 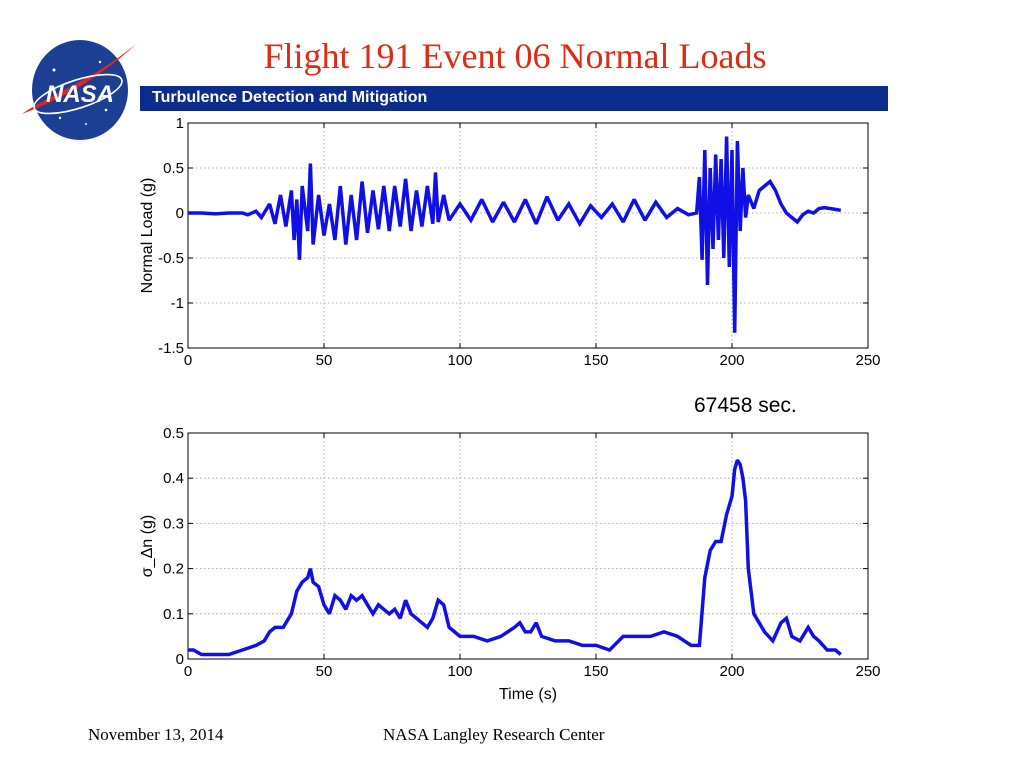 What do you see at coordinates (173, 569) in the screenshot?
I see `y-tick-label: 0.2` at bounding box center [173, 569].